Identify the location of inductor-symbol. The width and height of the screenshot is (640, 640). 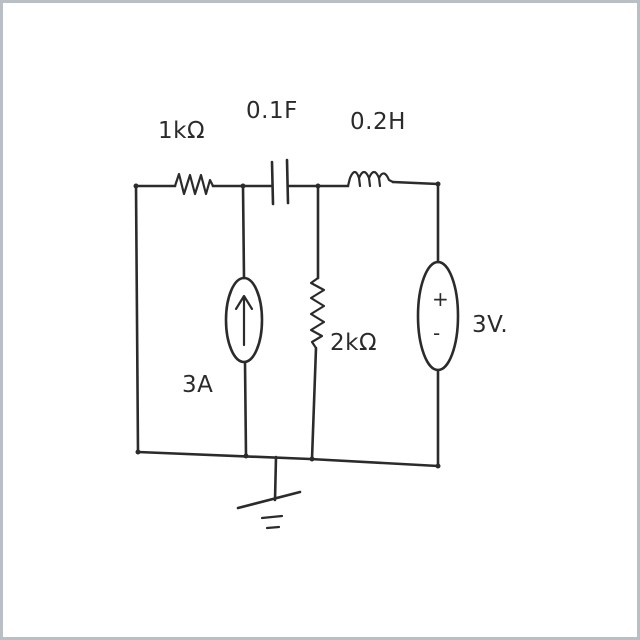
(370, 179).